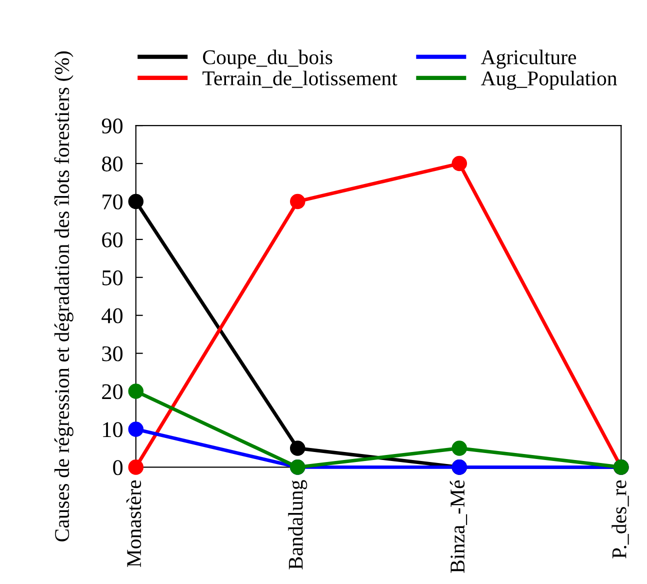 The width and height of the screenshot is (647, 584). Describe the element at coordinates (620, 519) in the screenshot. I see `x-tick-label: P._des_re` at that location.